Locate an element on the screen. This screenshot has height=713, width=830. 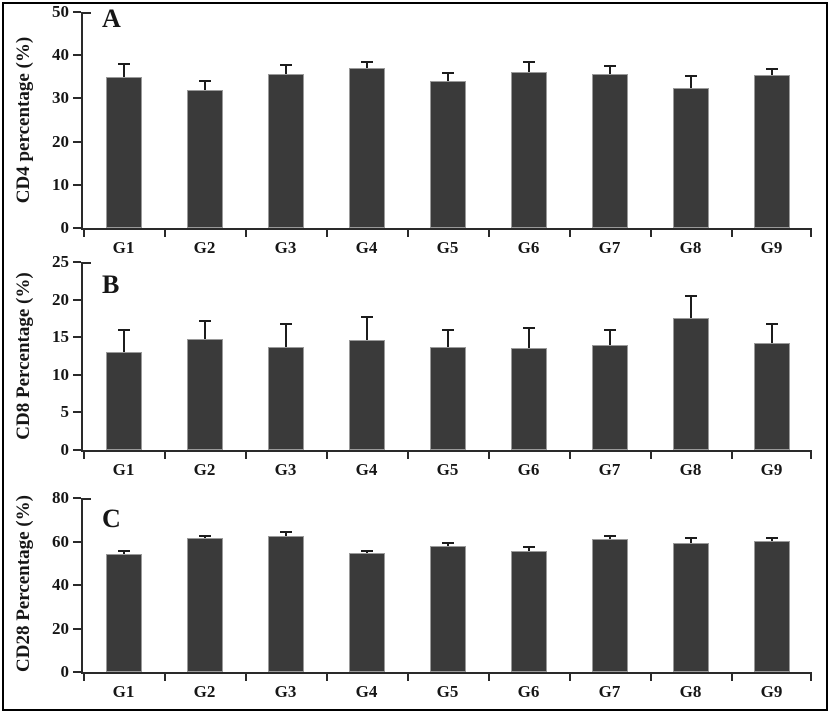
y-tick-label: 80 is located at coordinates (60, 497).